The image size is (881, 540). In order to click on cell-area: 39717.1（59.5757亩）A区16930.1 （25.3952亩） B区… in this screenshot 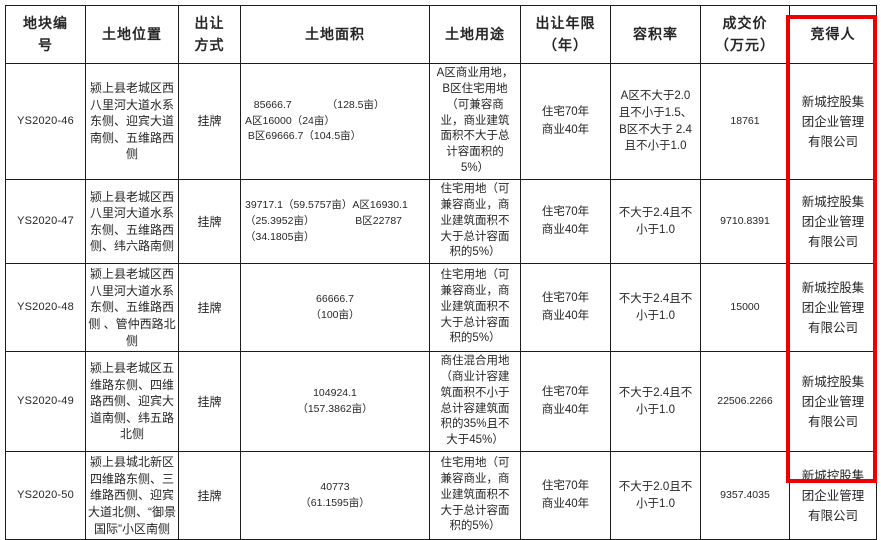, I will do `click(335, 222)`.